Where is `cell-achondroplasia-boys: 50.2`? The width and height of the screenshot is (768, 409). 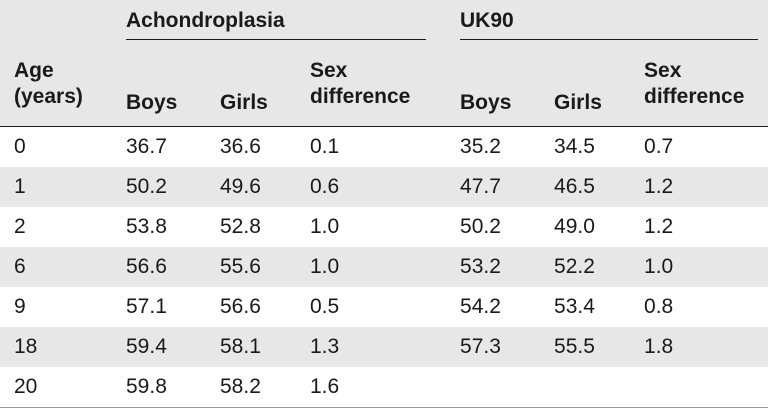 cell-achondroplasia-boys: 50.2 is located at coordinates (159, 187).